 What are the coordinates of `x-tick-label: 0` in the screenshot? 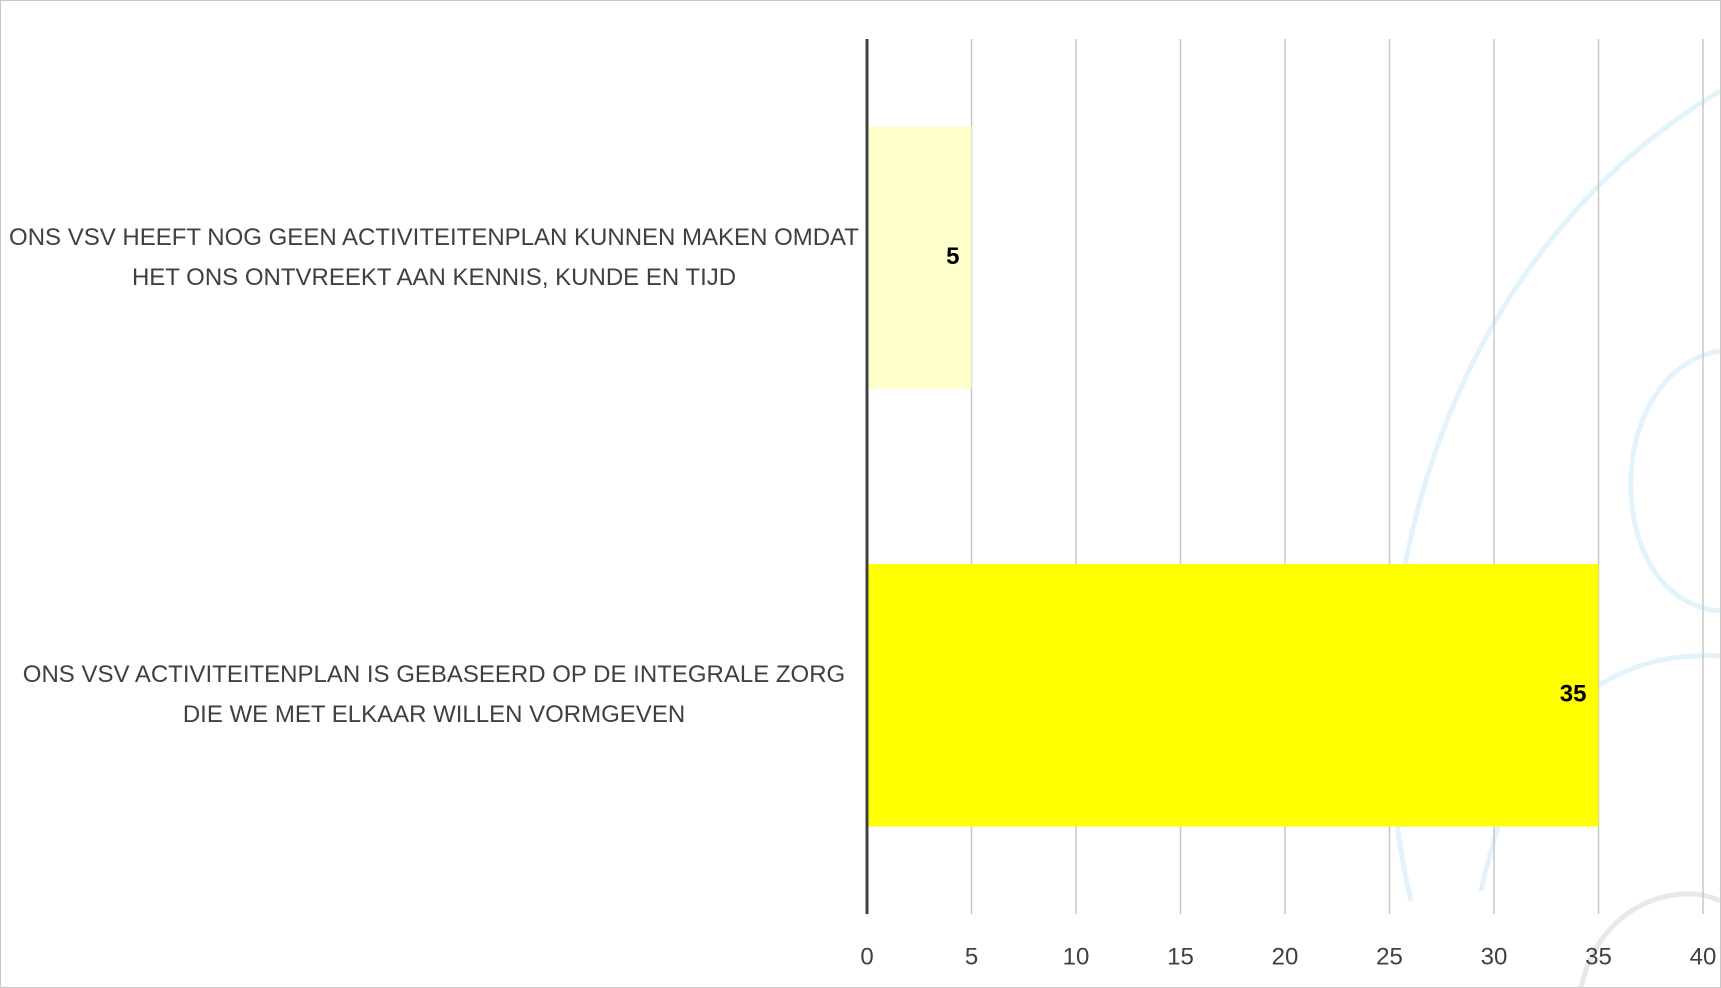 It's located at (866, 956).